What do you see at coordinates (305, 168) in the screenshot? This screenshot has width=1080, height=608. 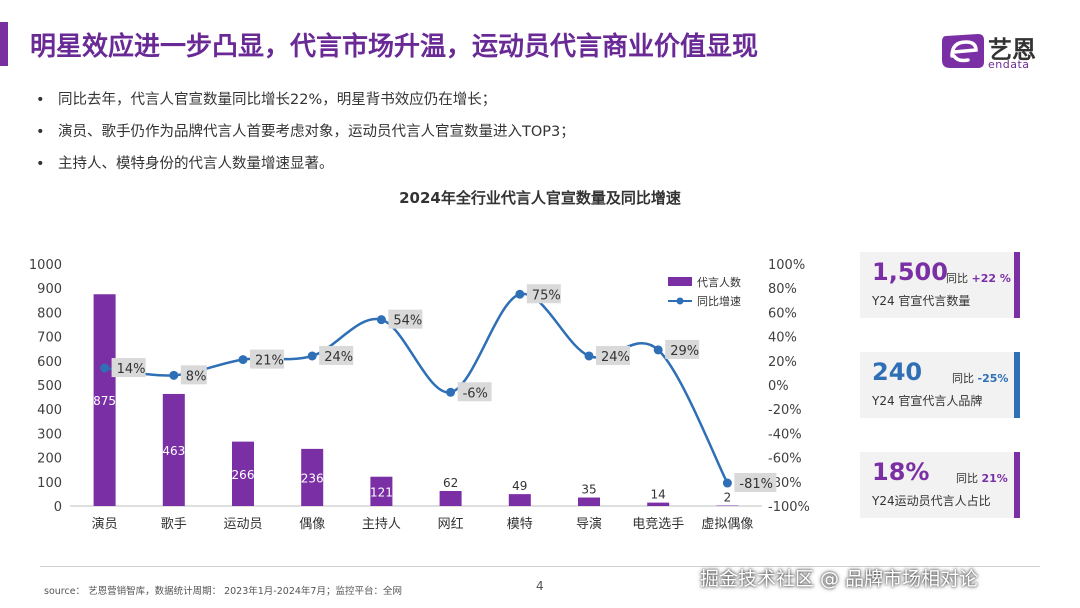 I see `bullet-item: 主持人、模特身份的代言人数量增速显著。` at bounding box center [305, 168].